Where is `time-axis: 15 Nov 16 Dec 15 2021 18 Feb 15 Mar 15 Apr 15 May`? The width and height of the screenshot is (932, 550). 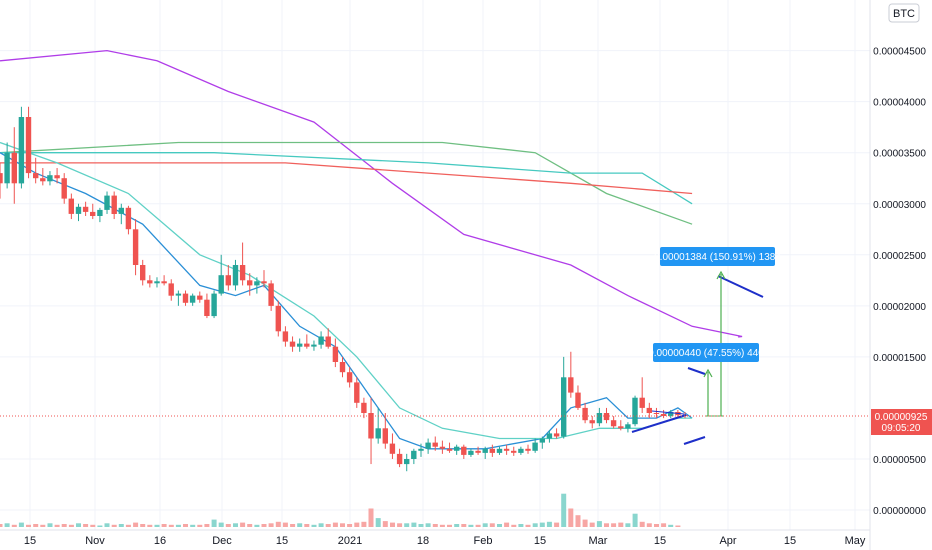 time-axis: 15 Nov 16 Dec 15 2021 18 Feb 15 Mar 15 Apr 15 May is located at coordinates (435, 538).